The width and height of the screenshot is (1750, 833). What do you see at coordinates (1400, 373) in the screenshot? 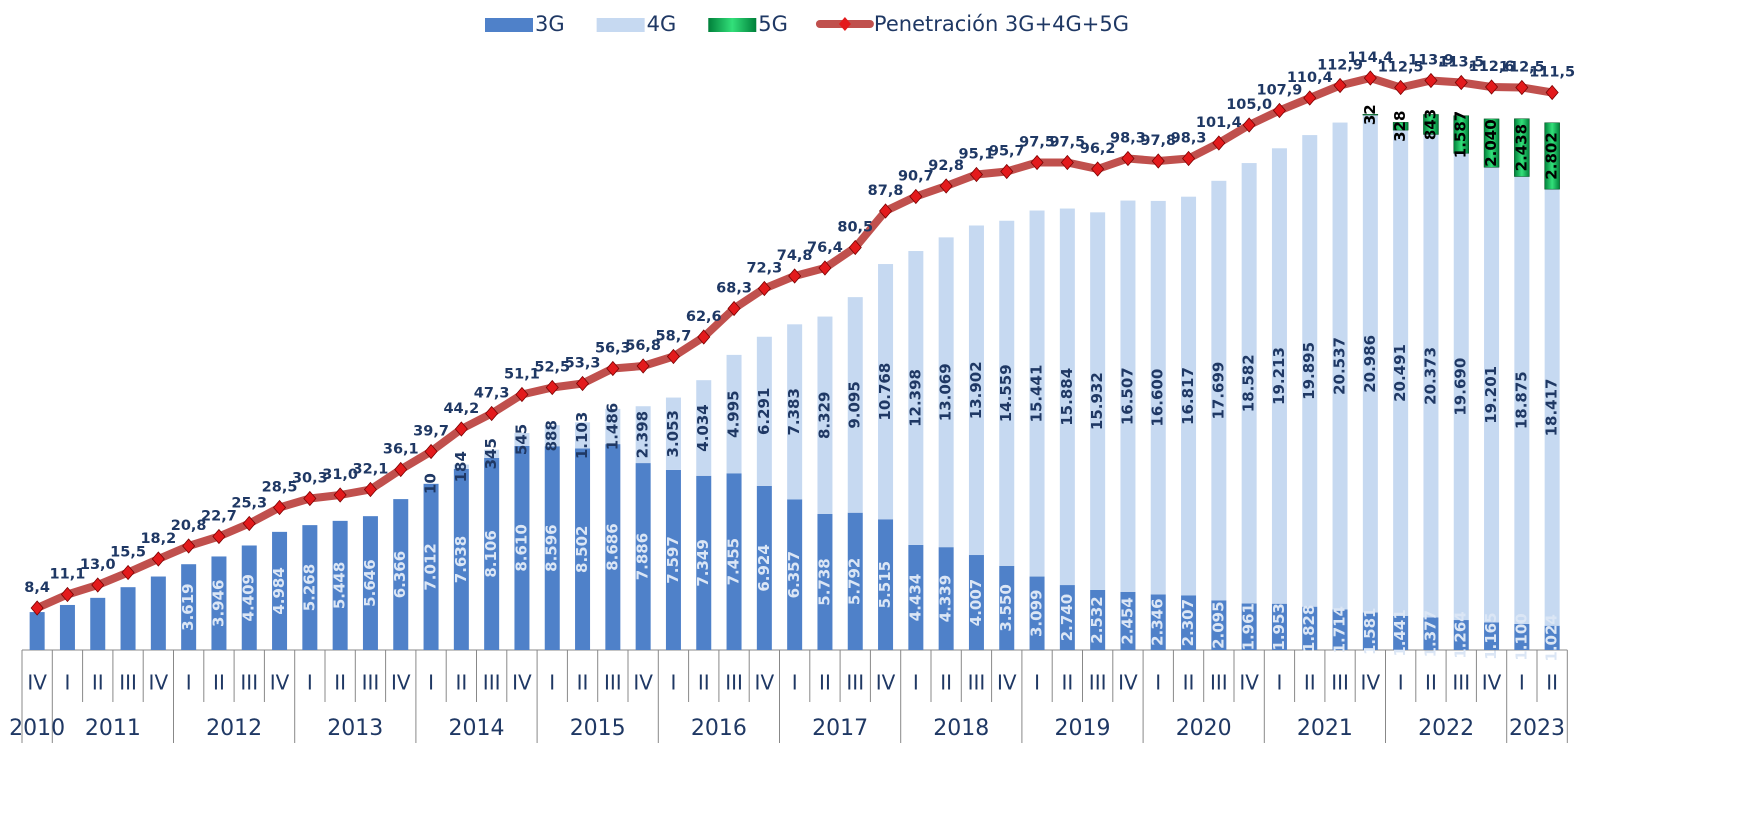
I see `bar-value-label: 20.491` at bounding box center [1400, 373].